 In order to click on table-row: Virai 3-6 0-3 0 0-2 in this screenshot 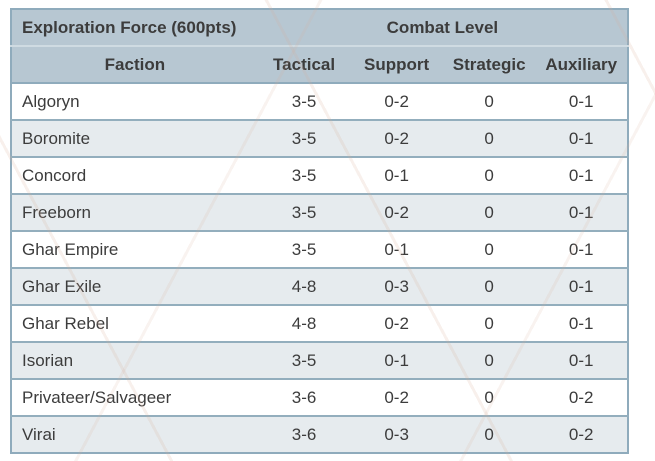, I will do `click(319, 434)`.